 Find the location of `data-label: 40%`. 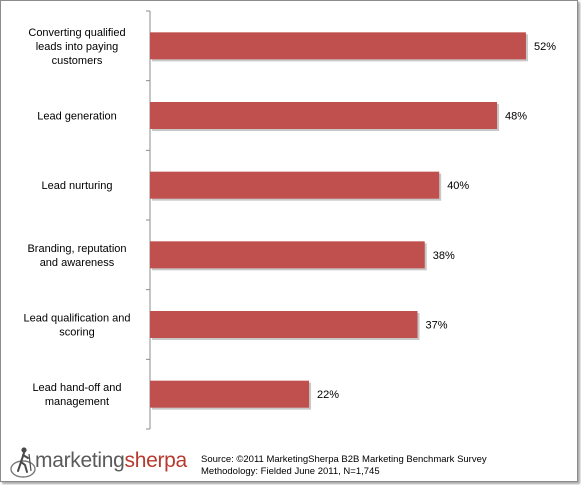

data-label: 40% is located at coordinates (458, 186).